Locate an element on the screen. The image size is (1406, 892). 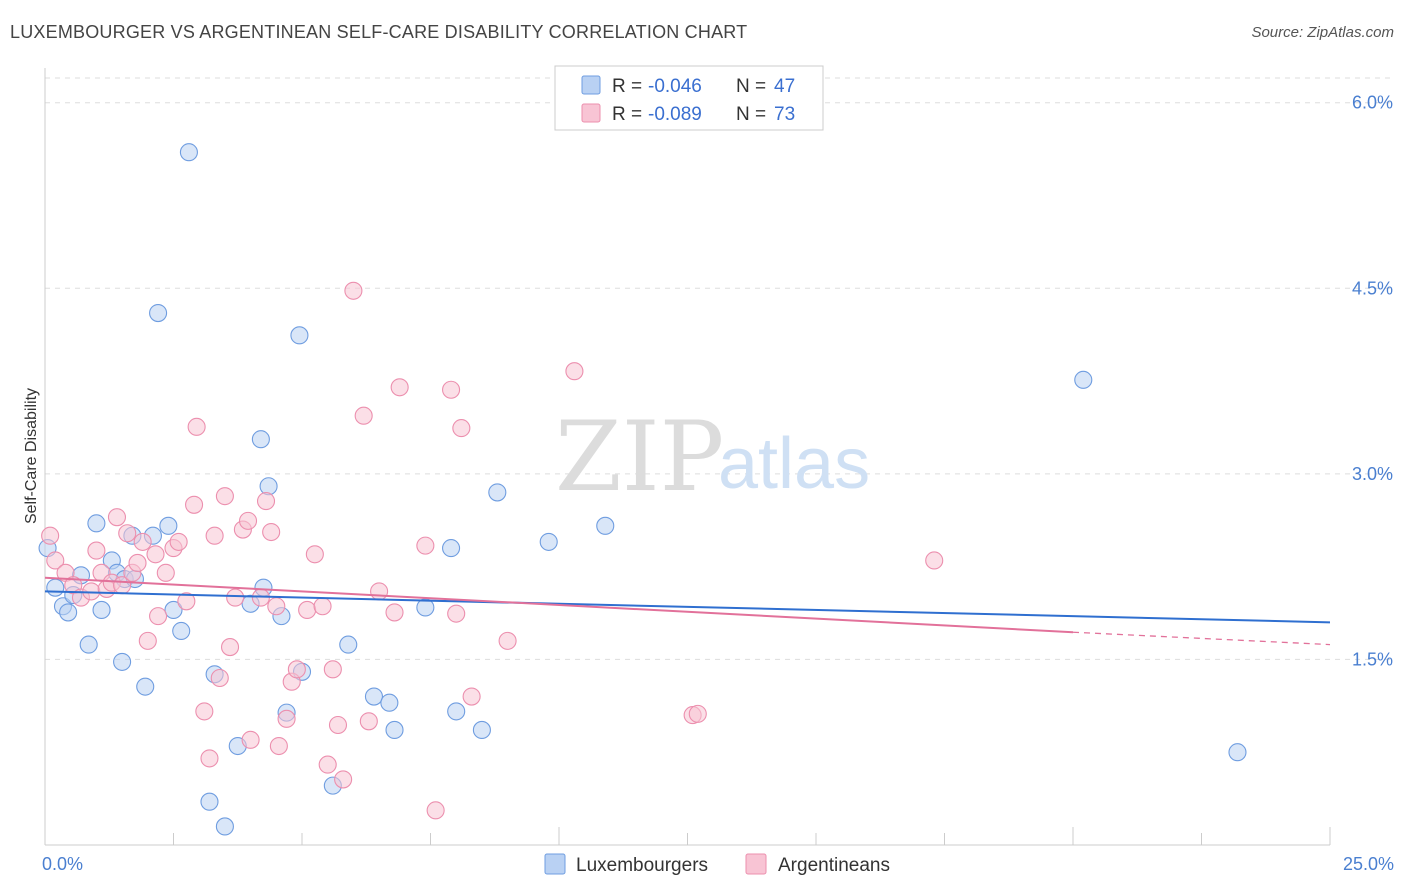
y-axis-label: Self-Care Disability is located at coordinates (31, 456).